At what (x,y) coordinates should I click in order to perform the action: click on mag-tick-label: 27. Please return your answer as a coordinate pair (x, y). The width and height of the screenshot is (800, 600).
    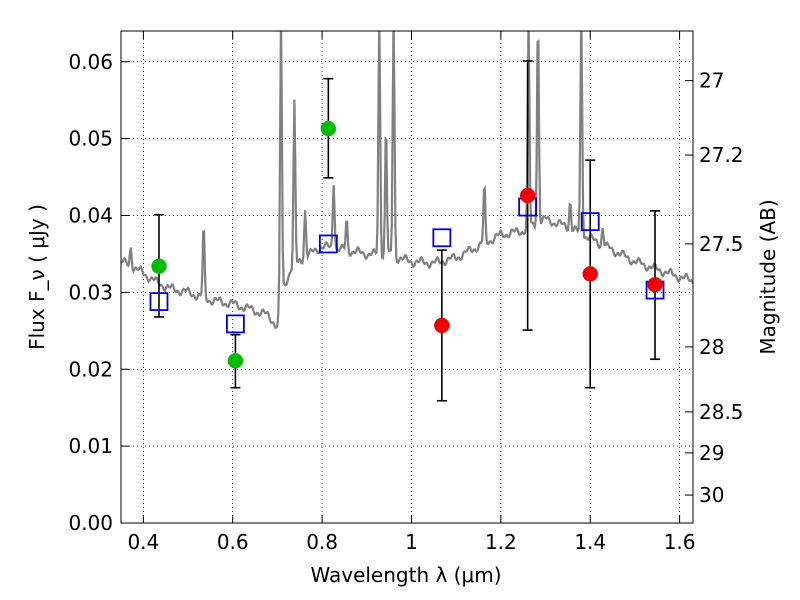
    Looking at the image, I should click on (711, 81).